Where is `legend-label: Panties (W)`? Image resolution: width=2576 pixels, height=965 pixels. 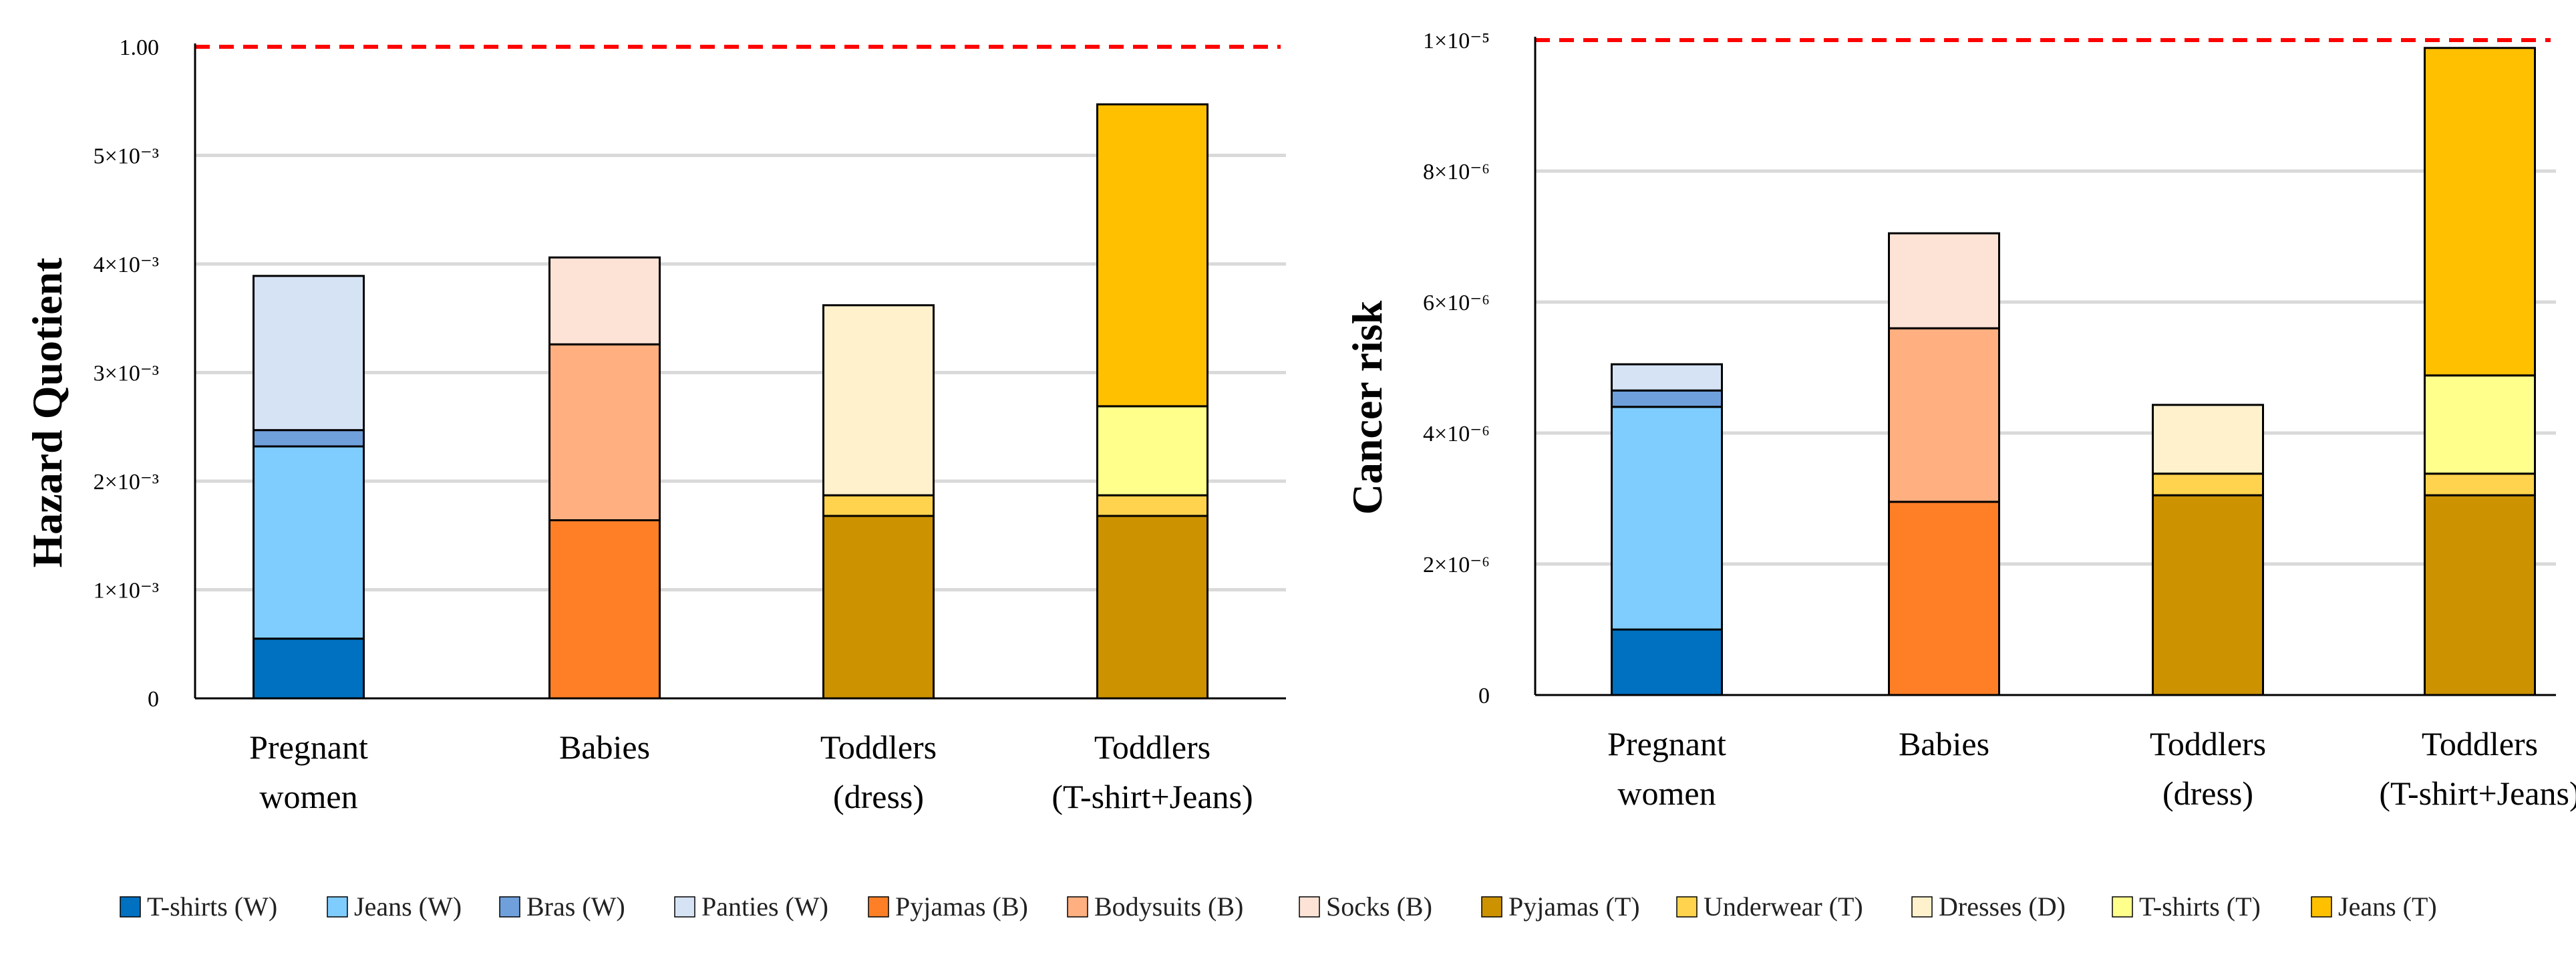 legend-label: Panties (W) is located at coordinates (764, 906).